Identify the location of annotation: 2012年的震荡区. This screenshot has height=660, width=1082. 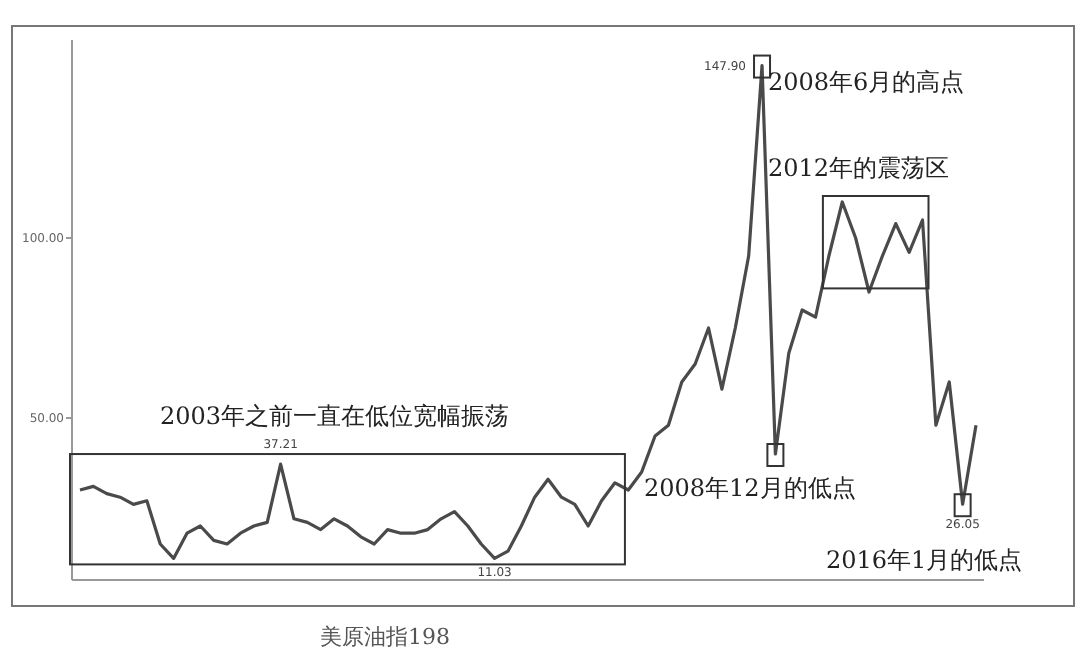
(859, 168).